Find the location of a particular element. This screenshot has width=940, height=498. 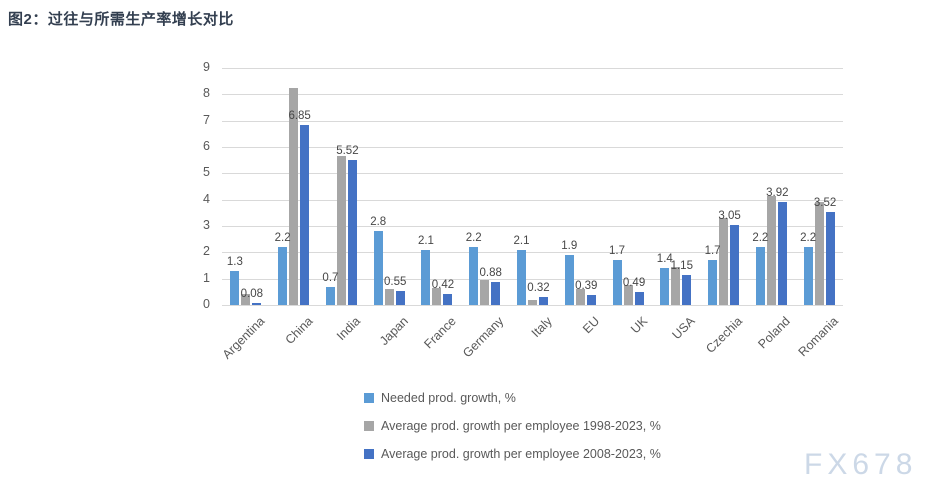

y-axis-tick-5: 5 is located at coordinates (206, 172).